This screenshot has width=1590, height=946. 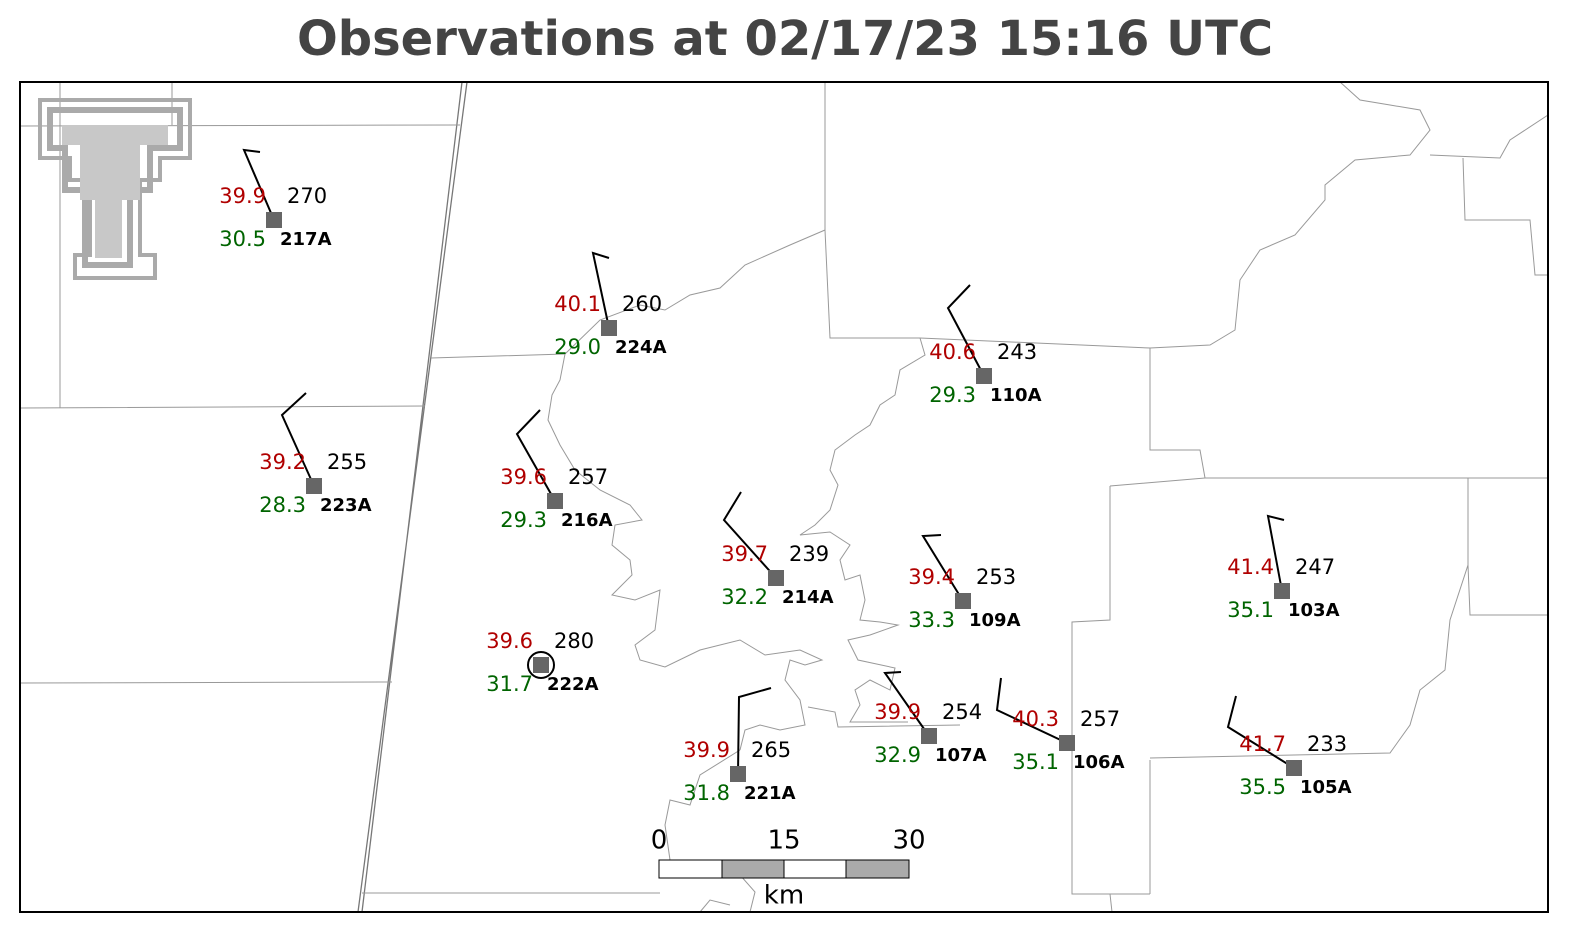 I want to click on station-id: 109A, so click(x=995, y=620).